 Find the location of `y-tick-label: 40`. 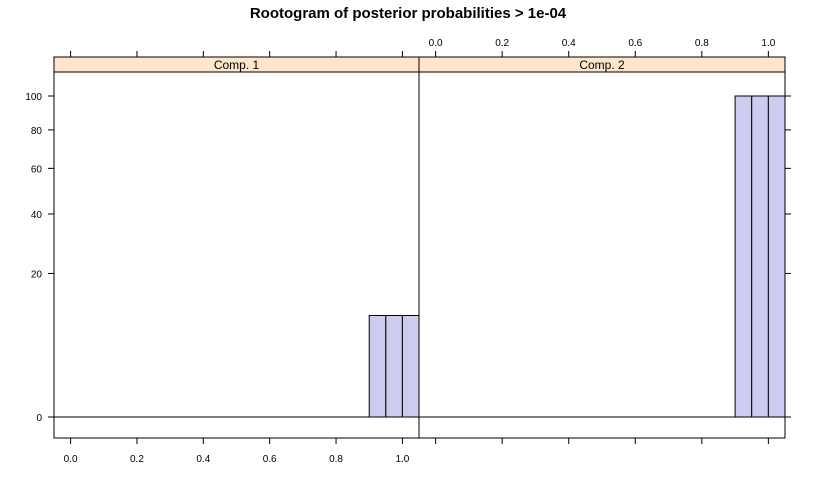

y-tick-label: 40 is located at coordinates (37, 215).